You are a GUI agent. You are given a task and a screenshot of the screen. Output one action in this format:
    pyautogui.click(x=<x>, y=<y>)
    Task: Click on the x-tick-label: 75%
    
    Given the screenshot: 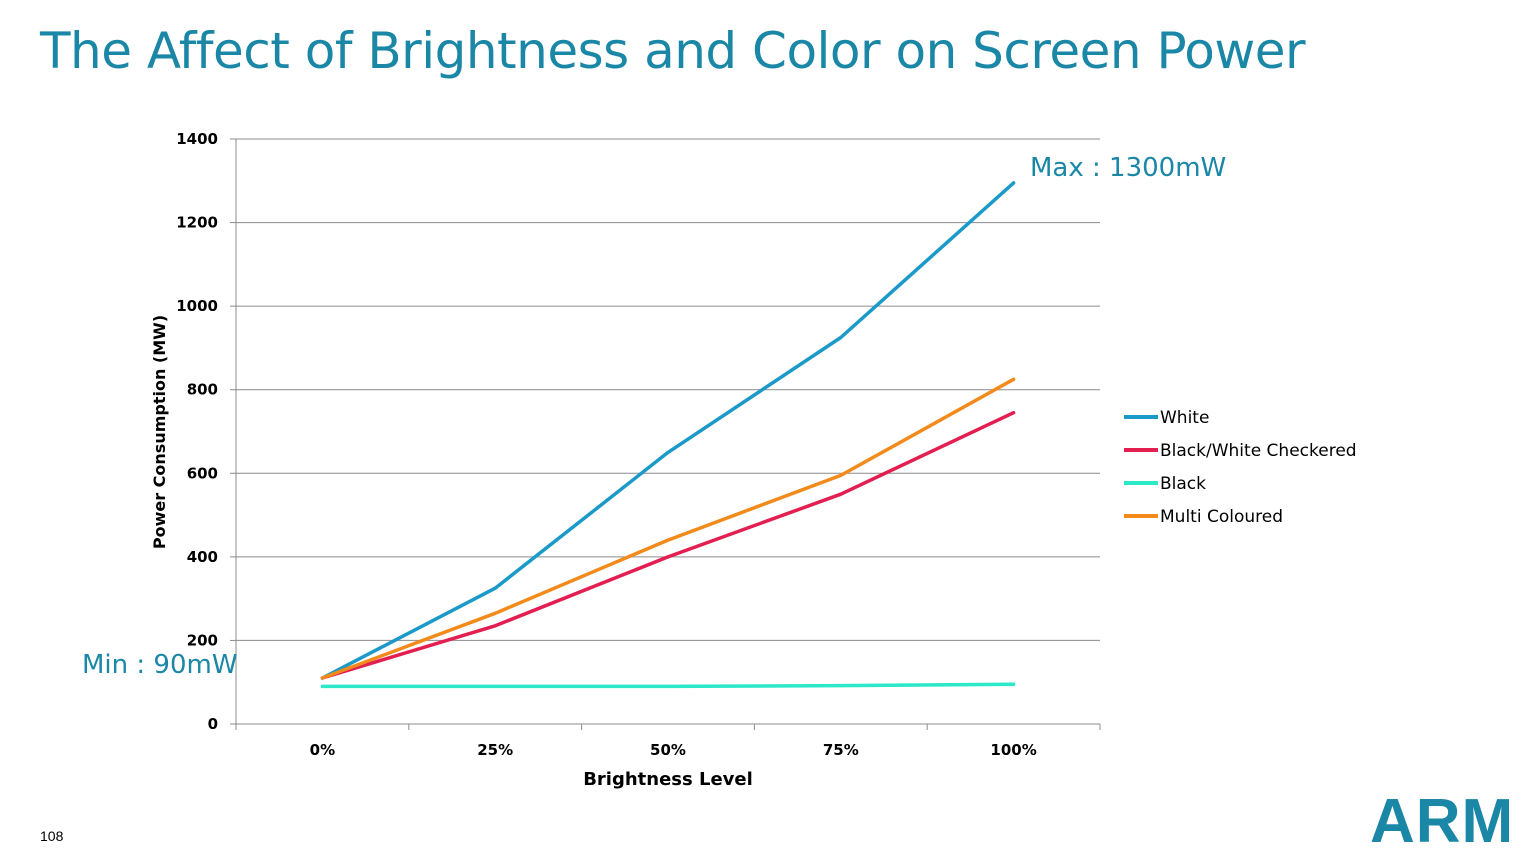 What is the action you would take?
    pyautogui.click(x=841, y=750)
    